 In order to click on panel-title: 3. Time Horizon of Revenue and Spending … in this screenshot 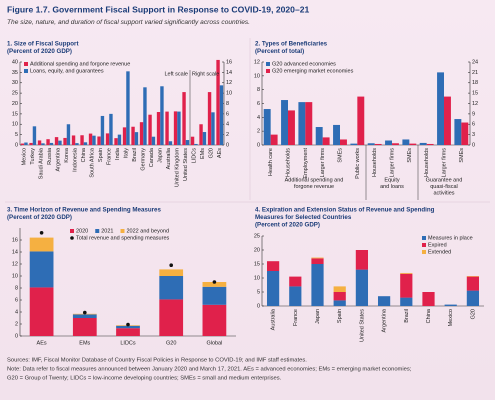, I will do `click(84, 210)`.